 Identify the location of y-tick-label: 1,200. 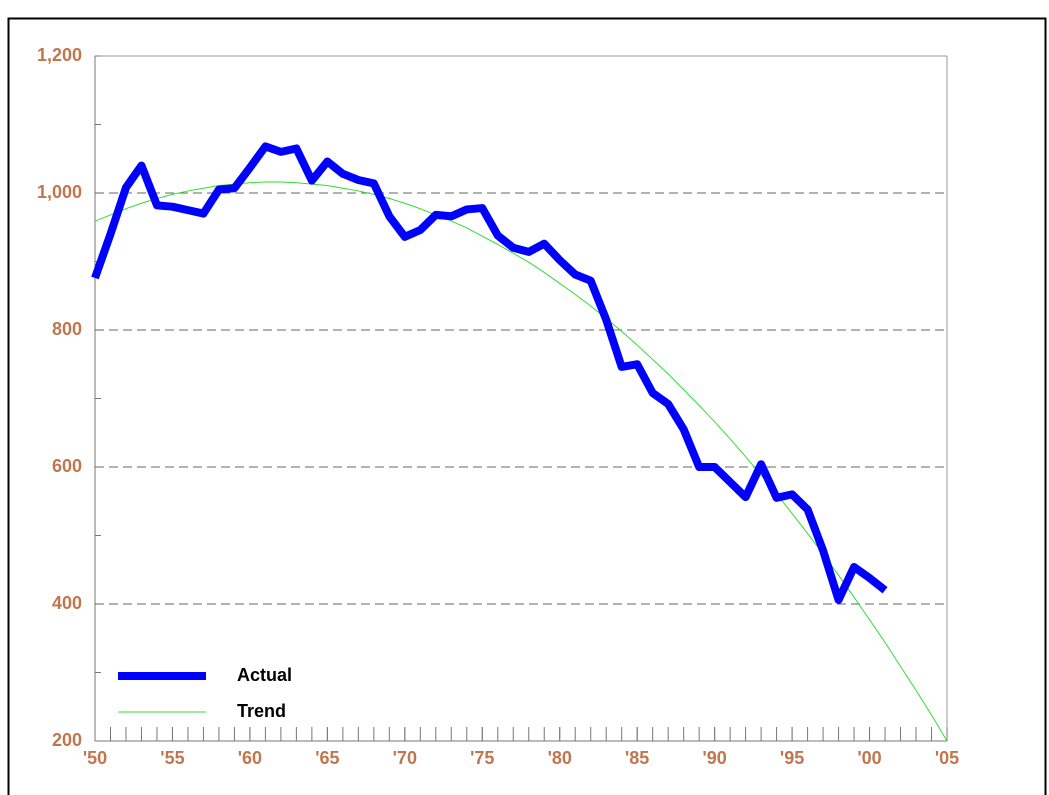
(59, 55).